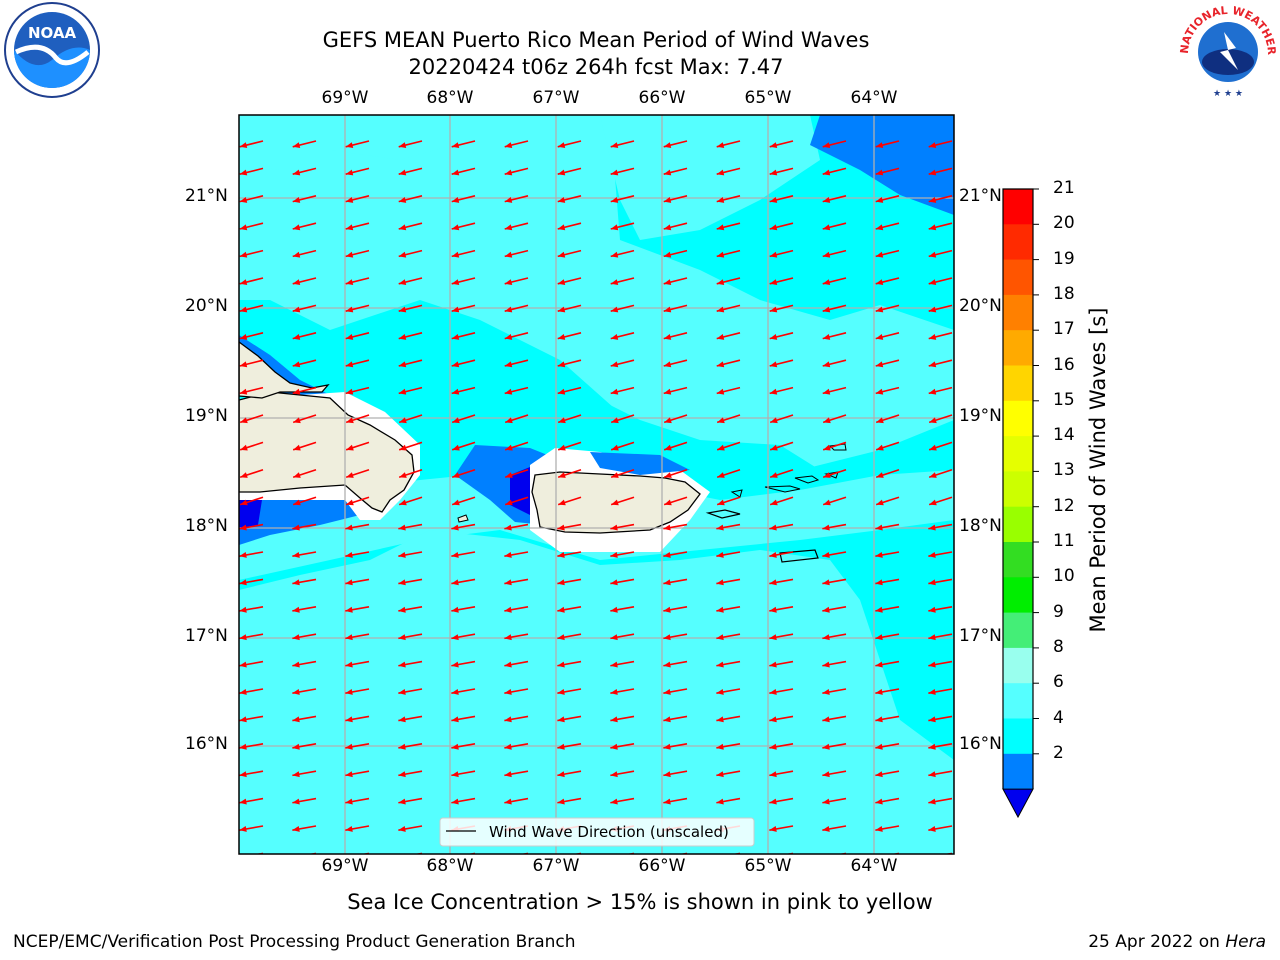  Describe the element at coordinates (768, 98) in the screenshot. I see `lon-label-top: 65°W` at that location.